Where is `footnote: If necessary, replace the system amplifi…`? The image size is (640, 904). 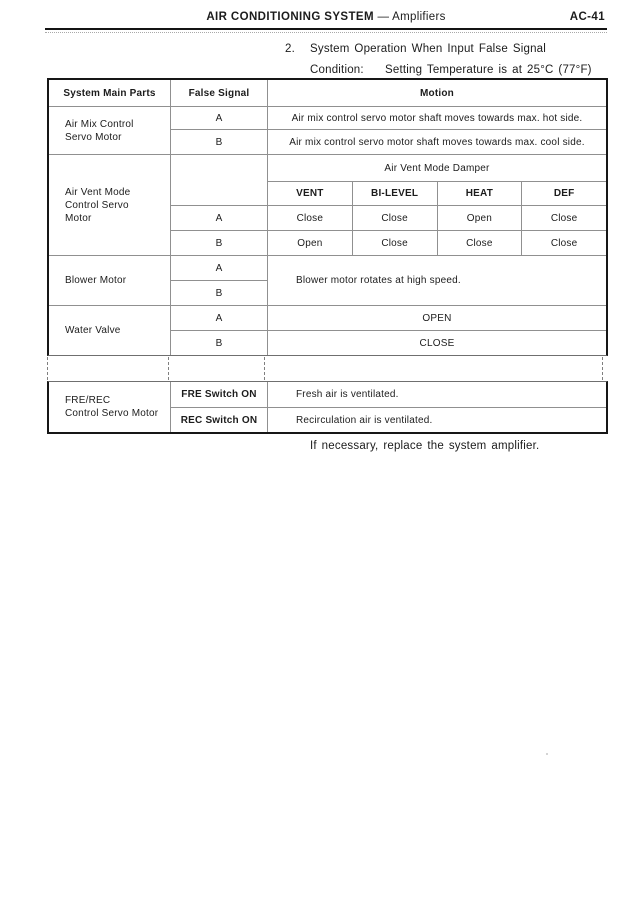
footnote: If necessary, replace the system amplifi… is located at coordinates (425, 446).